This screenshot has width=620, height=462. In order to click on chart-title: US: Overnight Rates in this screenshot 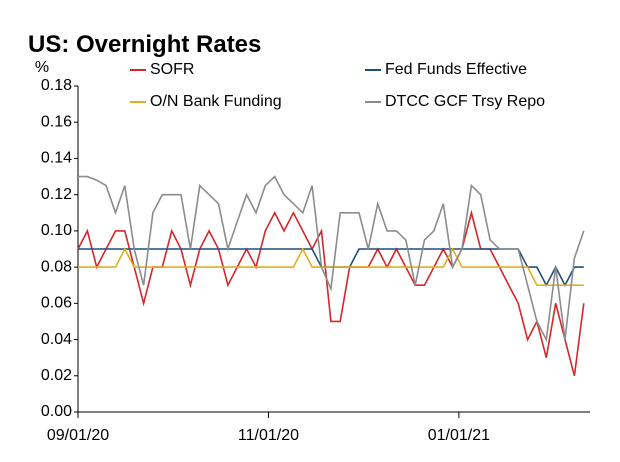, I will do `click(144, 44)`.